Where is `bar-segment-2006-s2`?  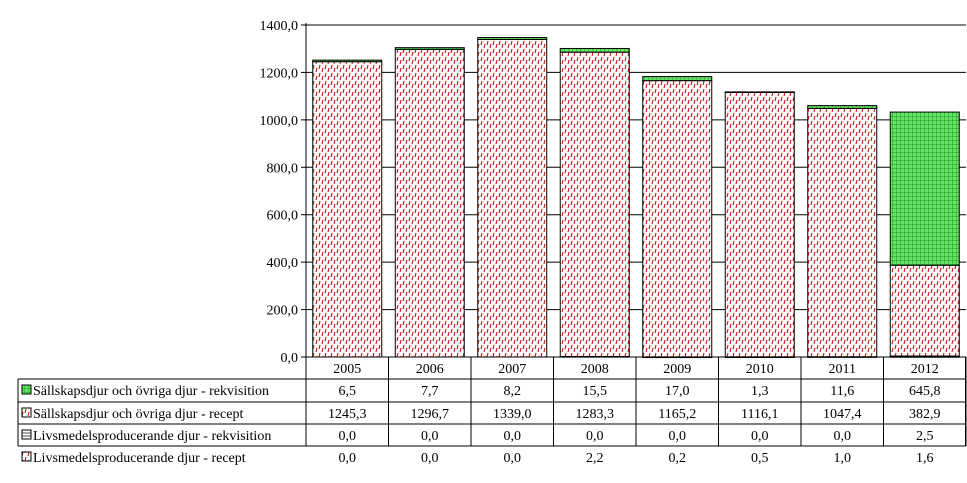
bar-segment-2006-s2 is located at coordinates (429, 203).